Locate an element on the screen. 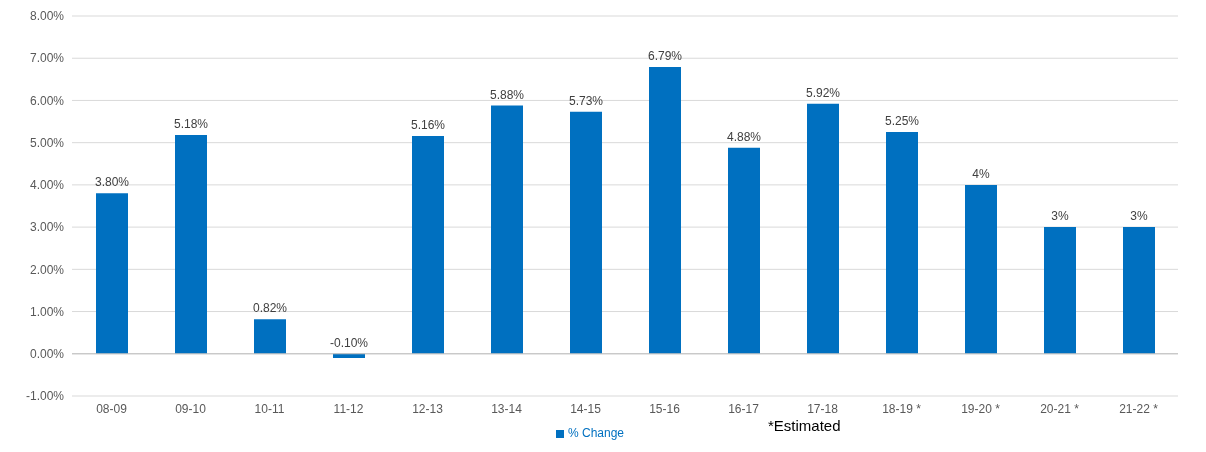  data-label: -0.10% is located at coordinates (349, 342).